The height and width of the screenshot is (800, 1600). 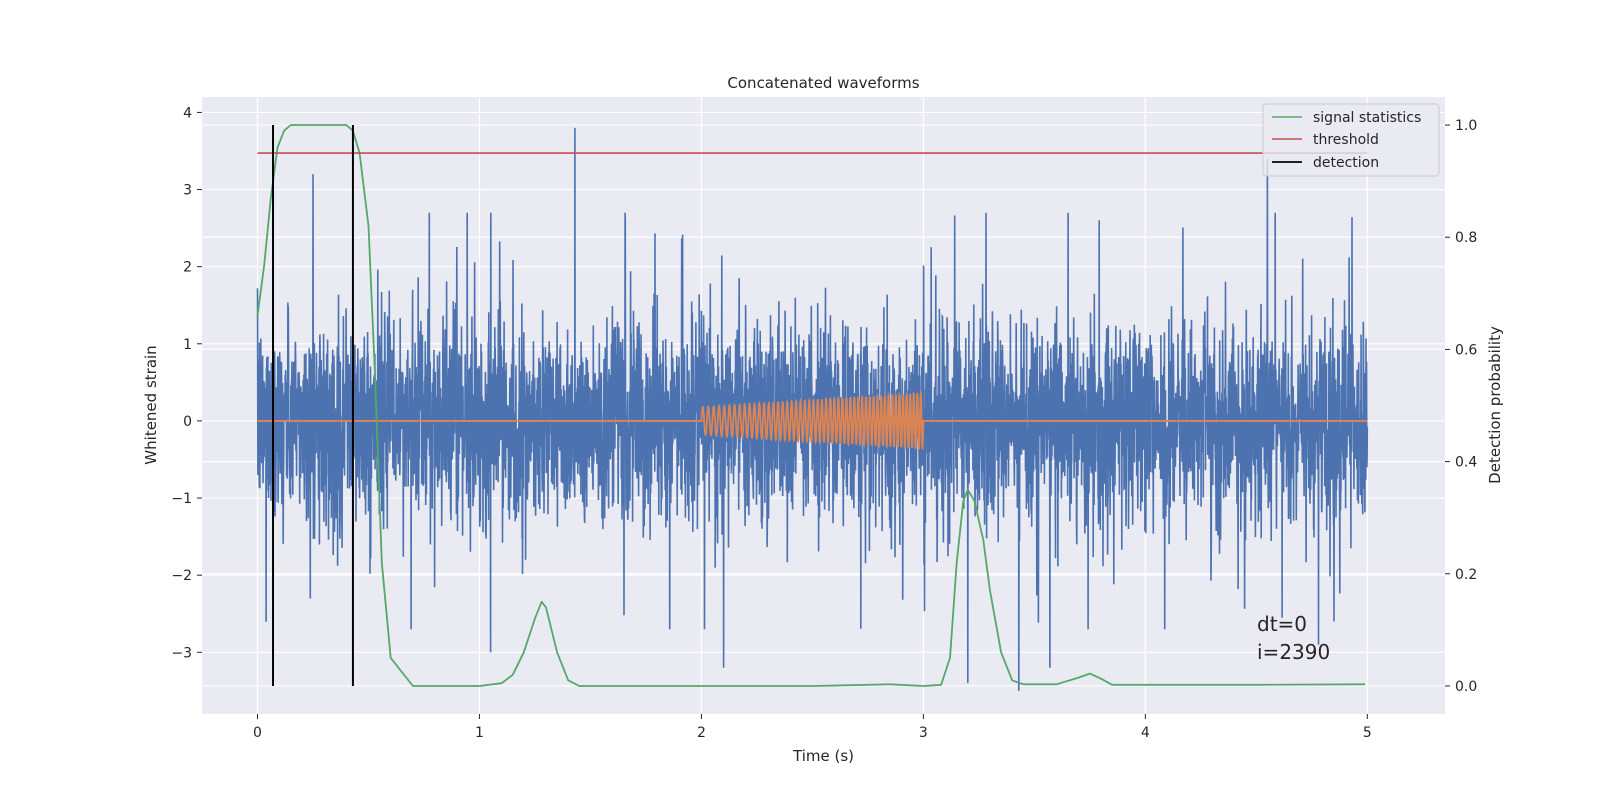 I want to click on y2-tick-label: 0.8, so click(x=1466, y=238).